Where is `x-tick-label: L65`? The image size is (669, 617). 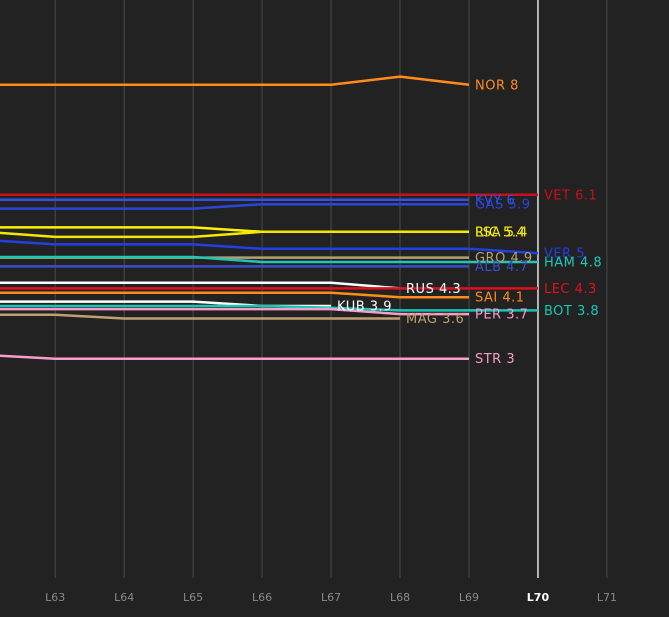
x-tick-label: L65 is located at coordinates (193, 597).